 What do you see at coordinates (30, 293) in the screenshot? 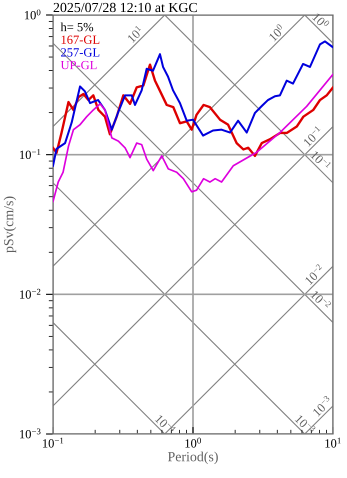
I see `y-tick-label: 10$^{−2}$` at bounding box center [30, 293].